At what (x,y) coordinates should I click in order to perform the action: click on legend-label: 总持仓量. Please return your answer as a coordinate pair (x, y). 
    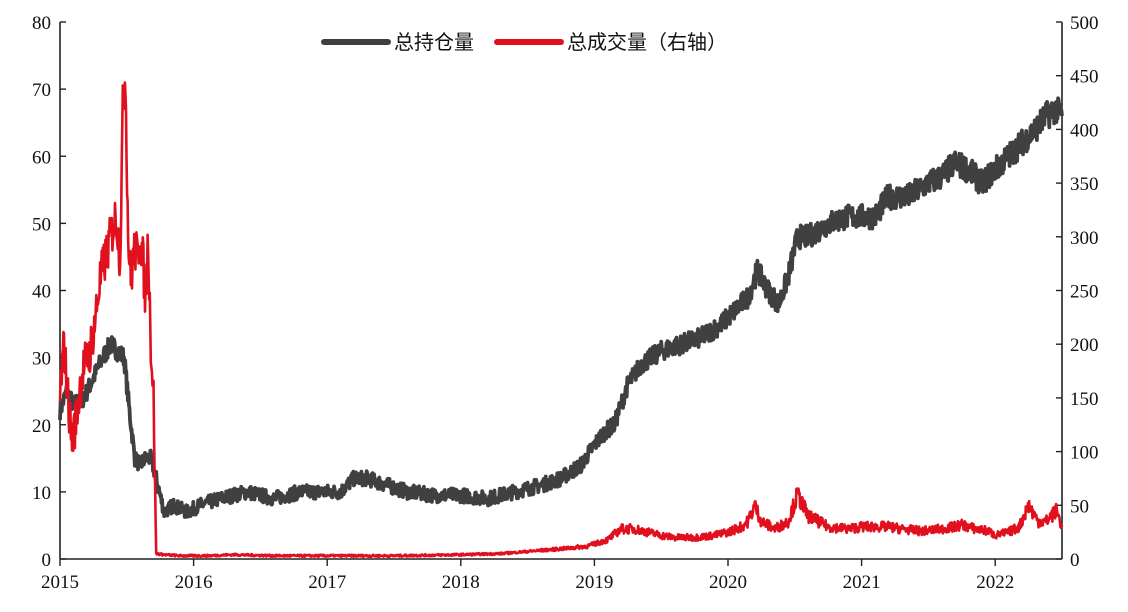
    Looking at the image, I should click on (434, 42).